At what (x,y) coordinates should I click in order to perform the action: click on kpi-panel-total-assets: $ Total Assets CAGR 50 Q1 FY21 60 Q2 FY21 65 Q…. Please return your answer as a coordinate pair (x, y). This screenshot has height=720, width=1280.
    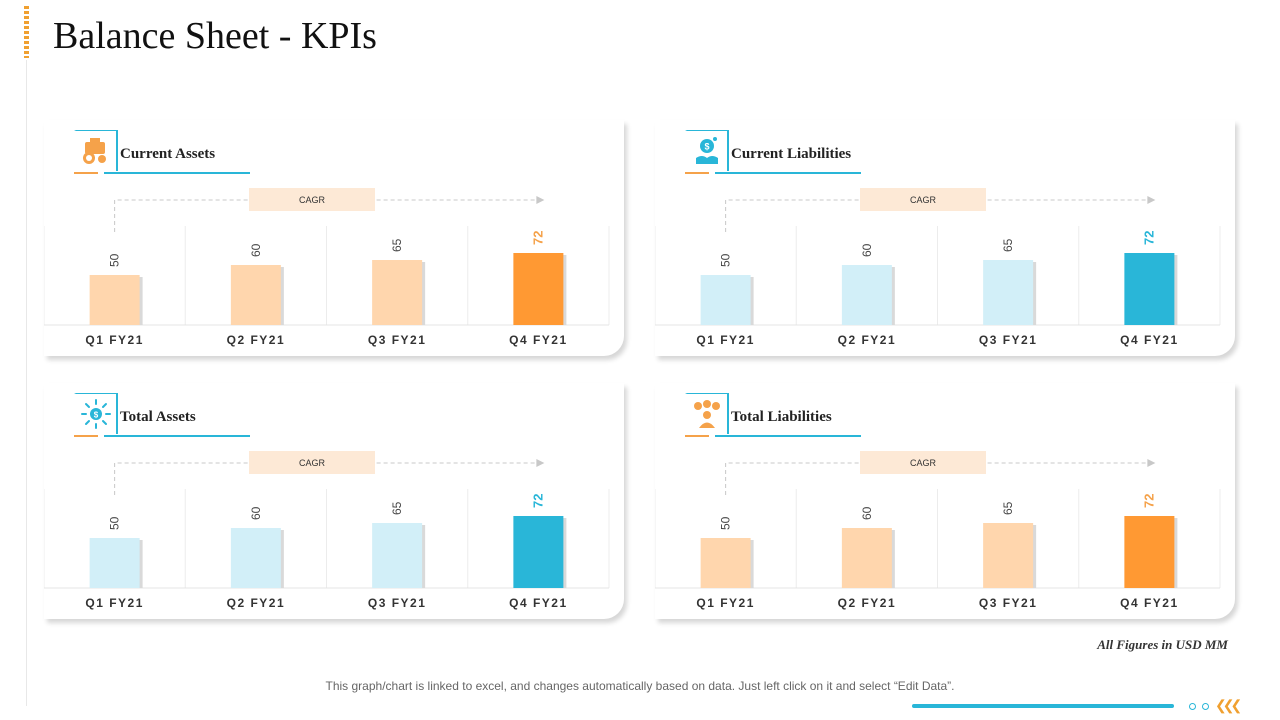
    Looking at the image, I should click on (334, 501).